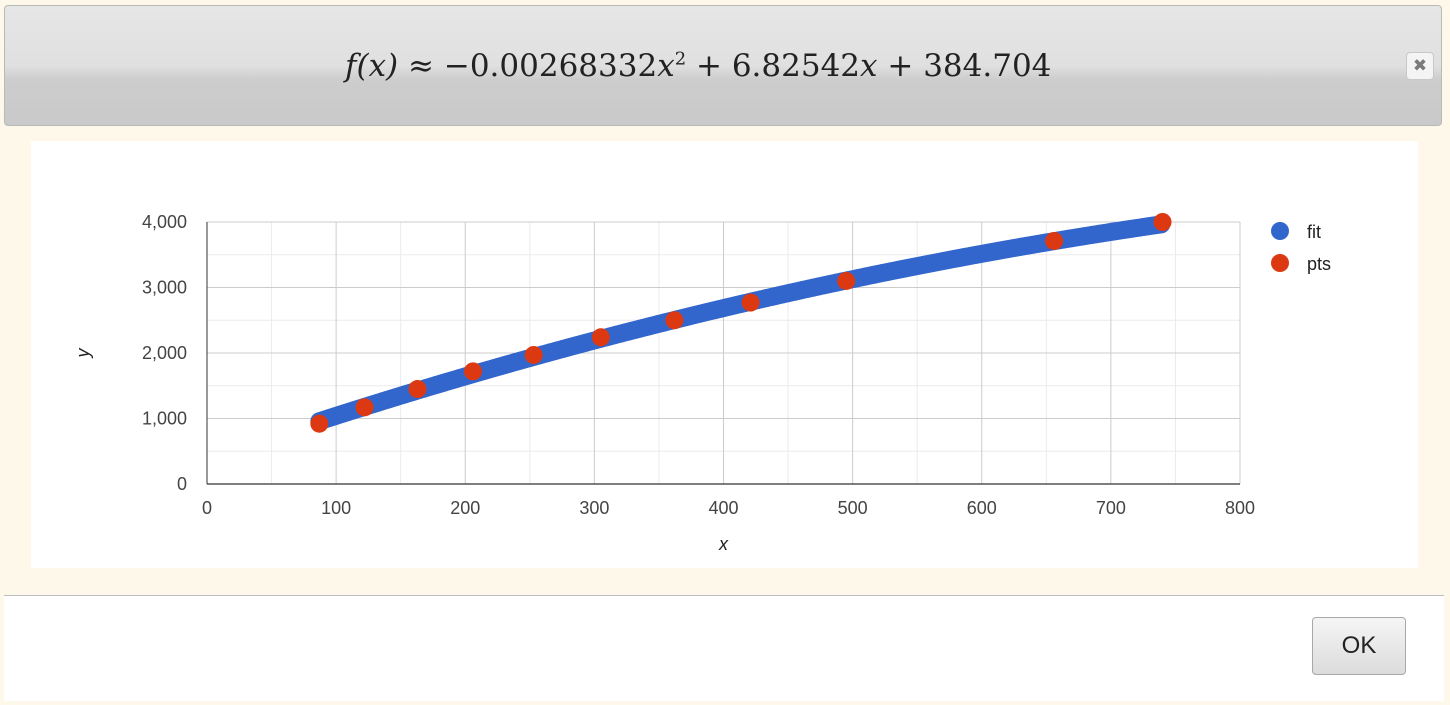  What do you see at coordinates (723, 544) in the screenshot?
I see `x-axis-title: x` at bounding box center [723, 544].